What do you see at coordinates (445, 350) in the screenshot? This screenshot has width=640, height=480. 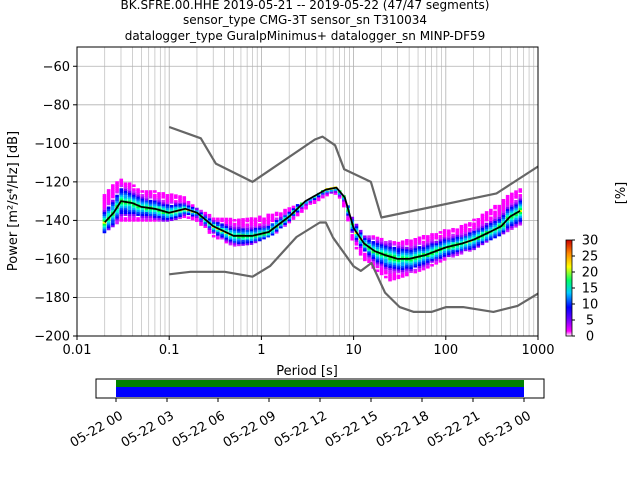 I see `x-tick-label: 100` at bounding box center [445, 350].